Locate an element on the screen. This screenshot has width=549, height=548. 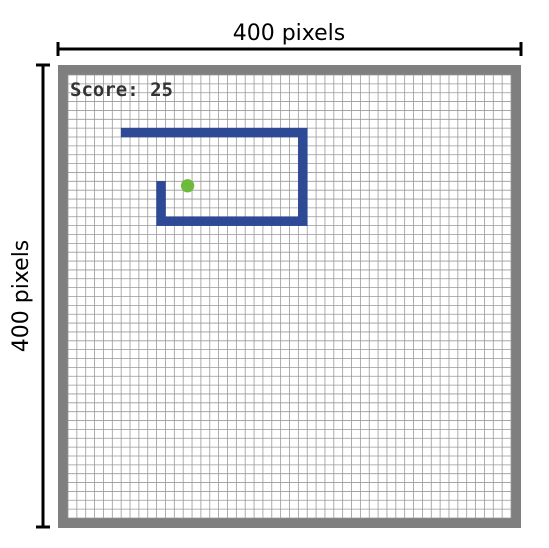
food-pellet is located at coordinates (187, 186).